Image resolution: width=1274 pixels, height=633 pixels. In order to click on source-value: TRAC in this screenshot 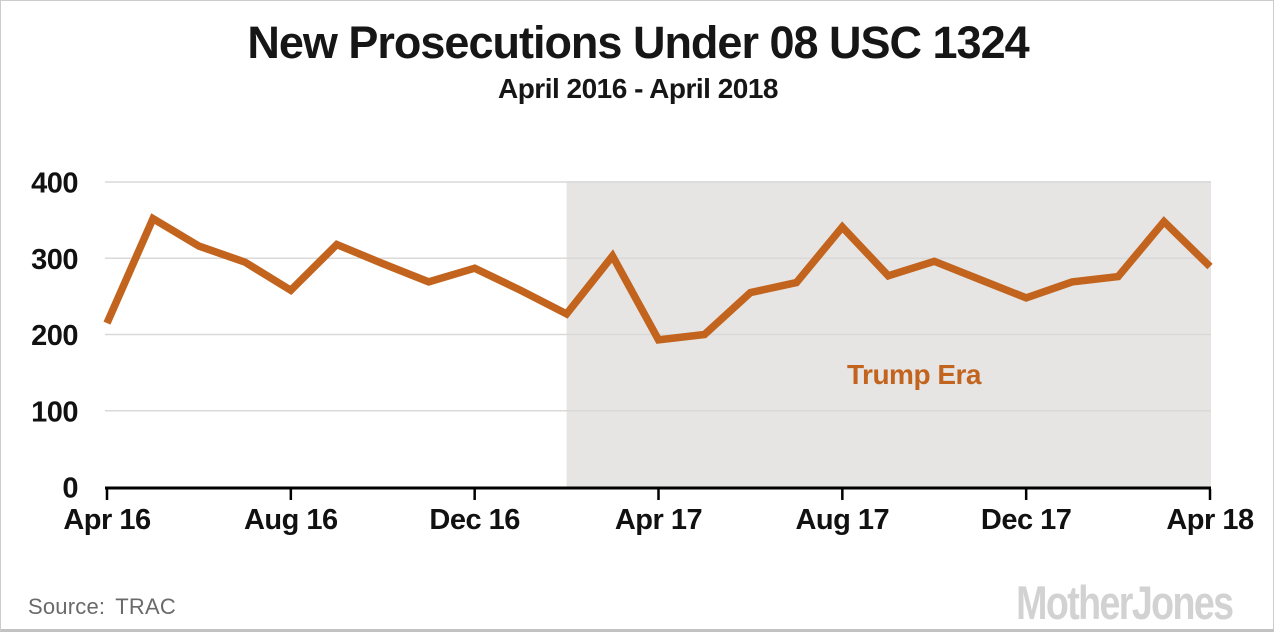, I will do `click(145, 606)`.